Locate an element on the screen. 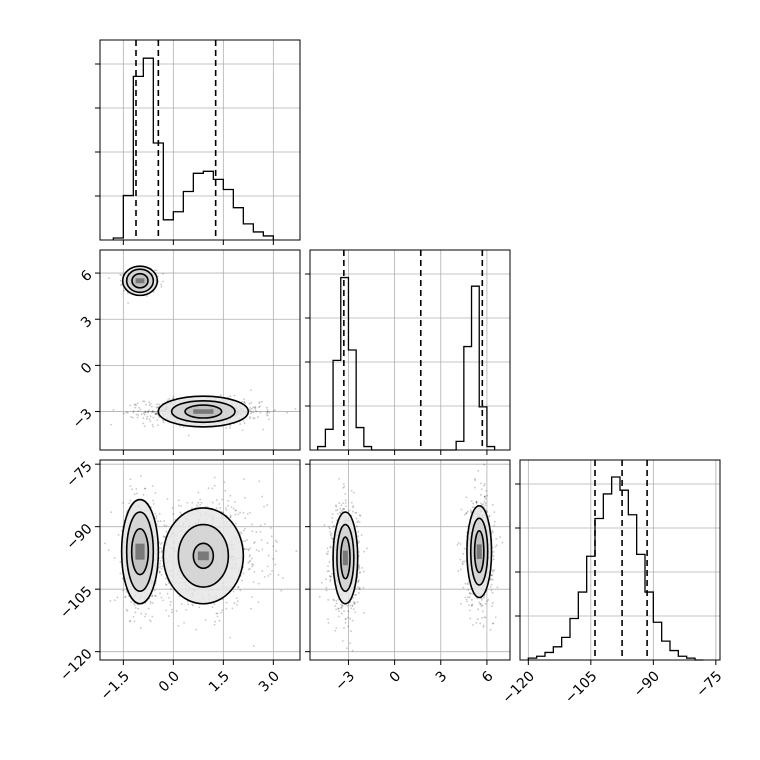 This screenshot has height=760, width=760. histogram-panel-p2 is located at coordinates (408, 352).